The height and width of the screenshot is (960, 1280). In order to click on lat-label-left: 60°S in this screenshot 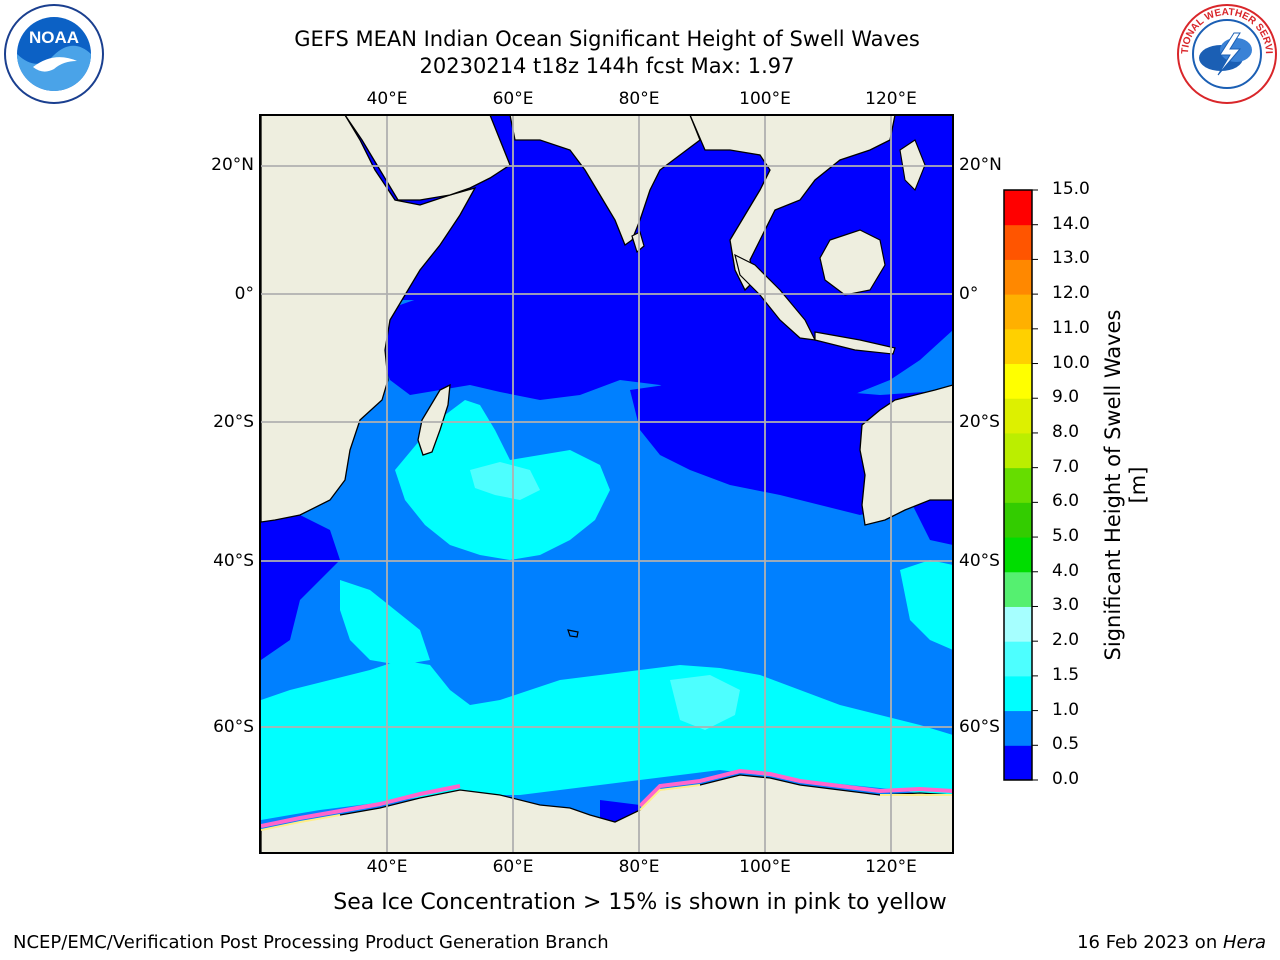, I will do `click(233, 727)`.